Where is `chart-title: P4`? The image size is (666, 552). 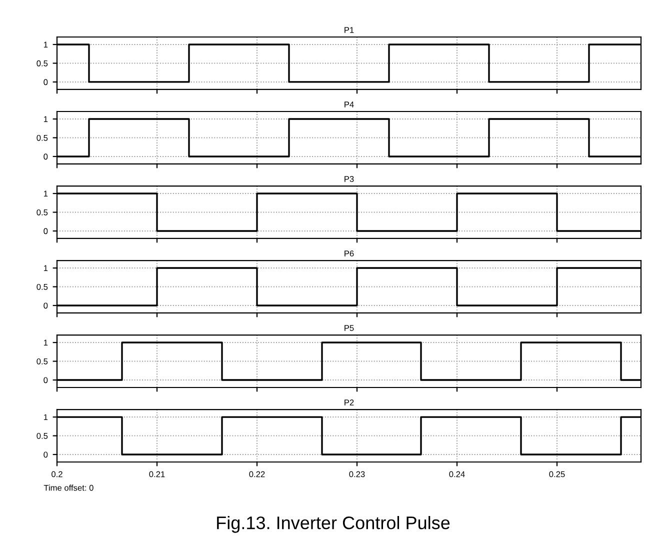 chart-title: P4 is located at coordinates (349, 105).